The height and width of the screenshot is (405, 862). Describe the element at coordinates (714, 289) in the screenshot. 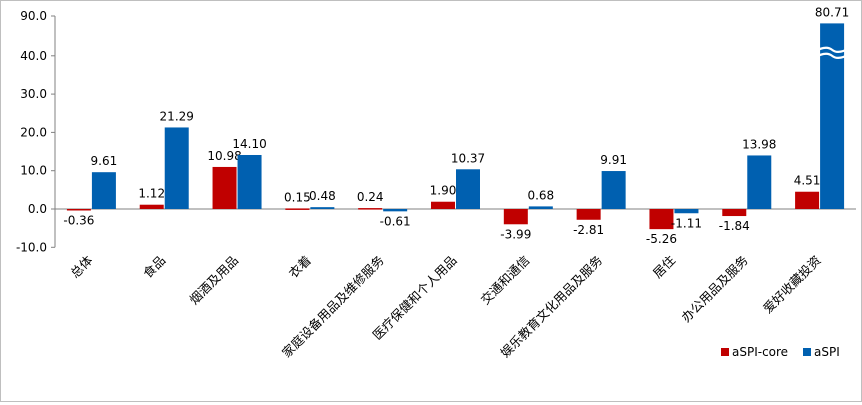

I see `category-label: 办公用品及服务` at that location.